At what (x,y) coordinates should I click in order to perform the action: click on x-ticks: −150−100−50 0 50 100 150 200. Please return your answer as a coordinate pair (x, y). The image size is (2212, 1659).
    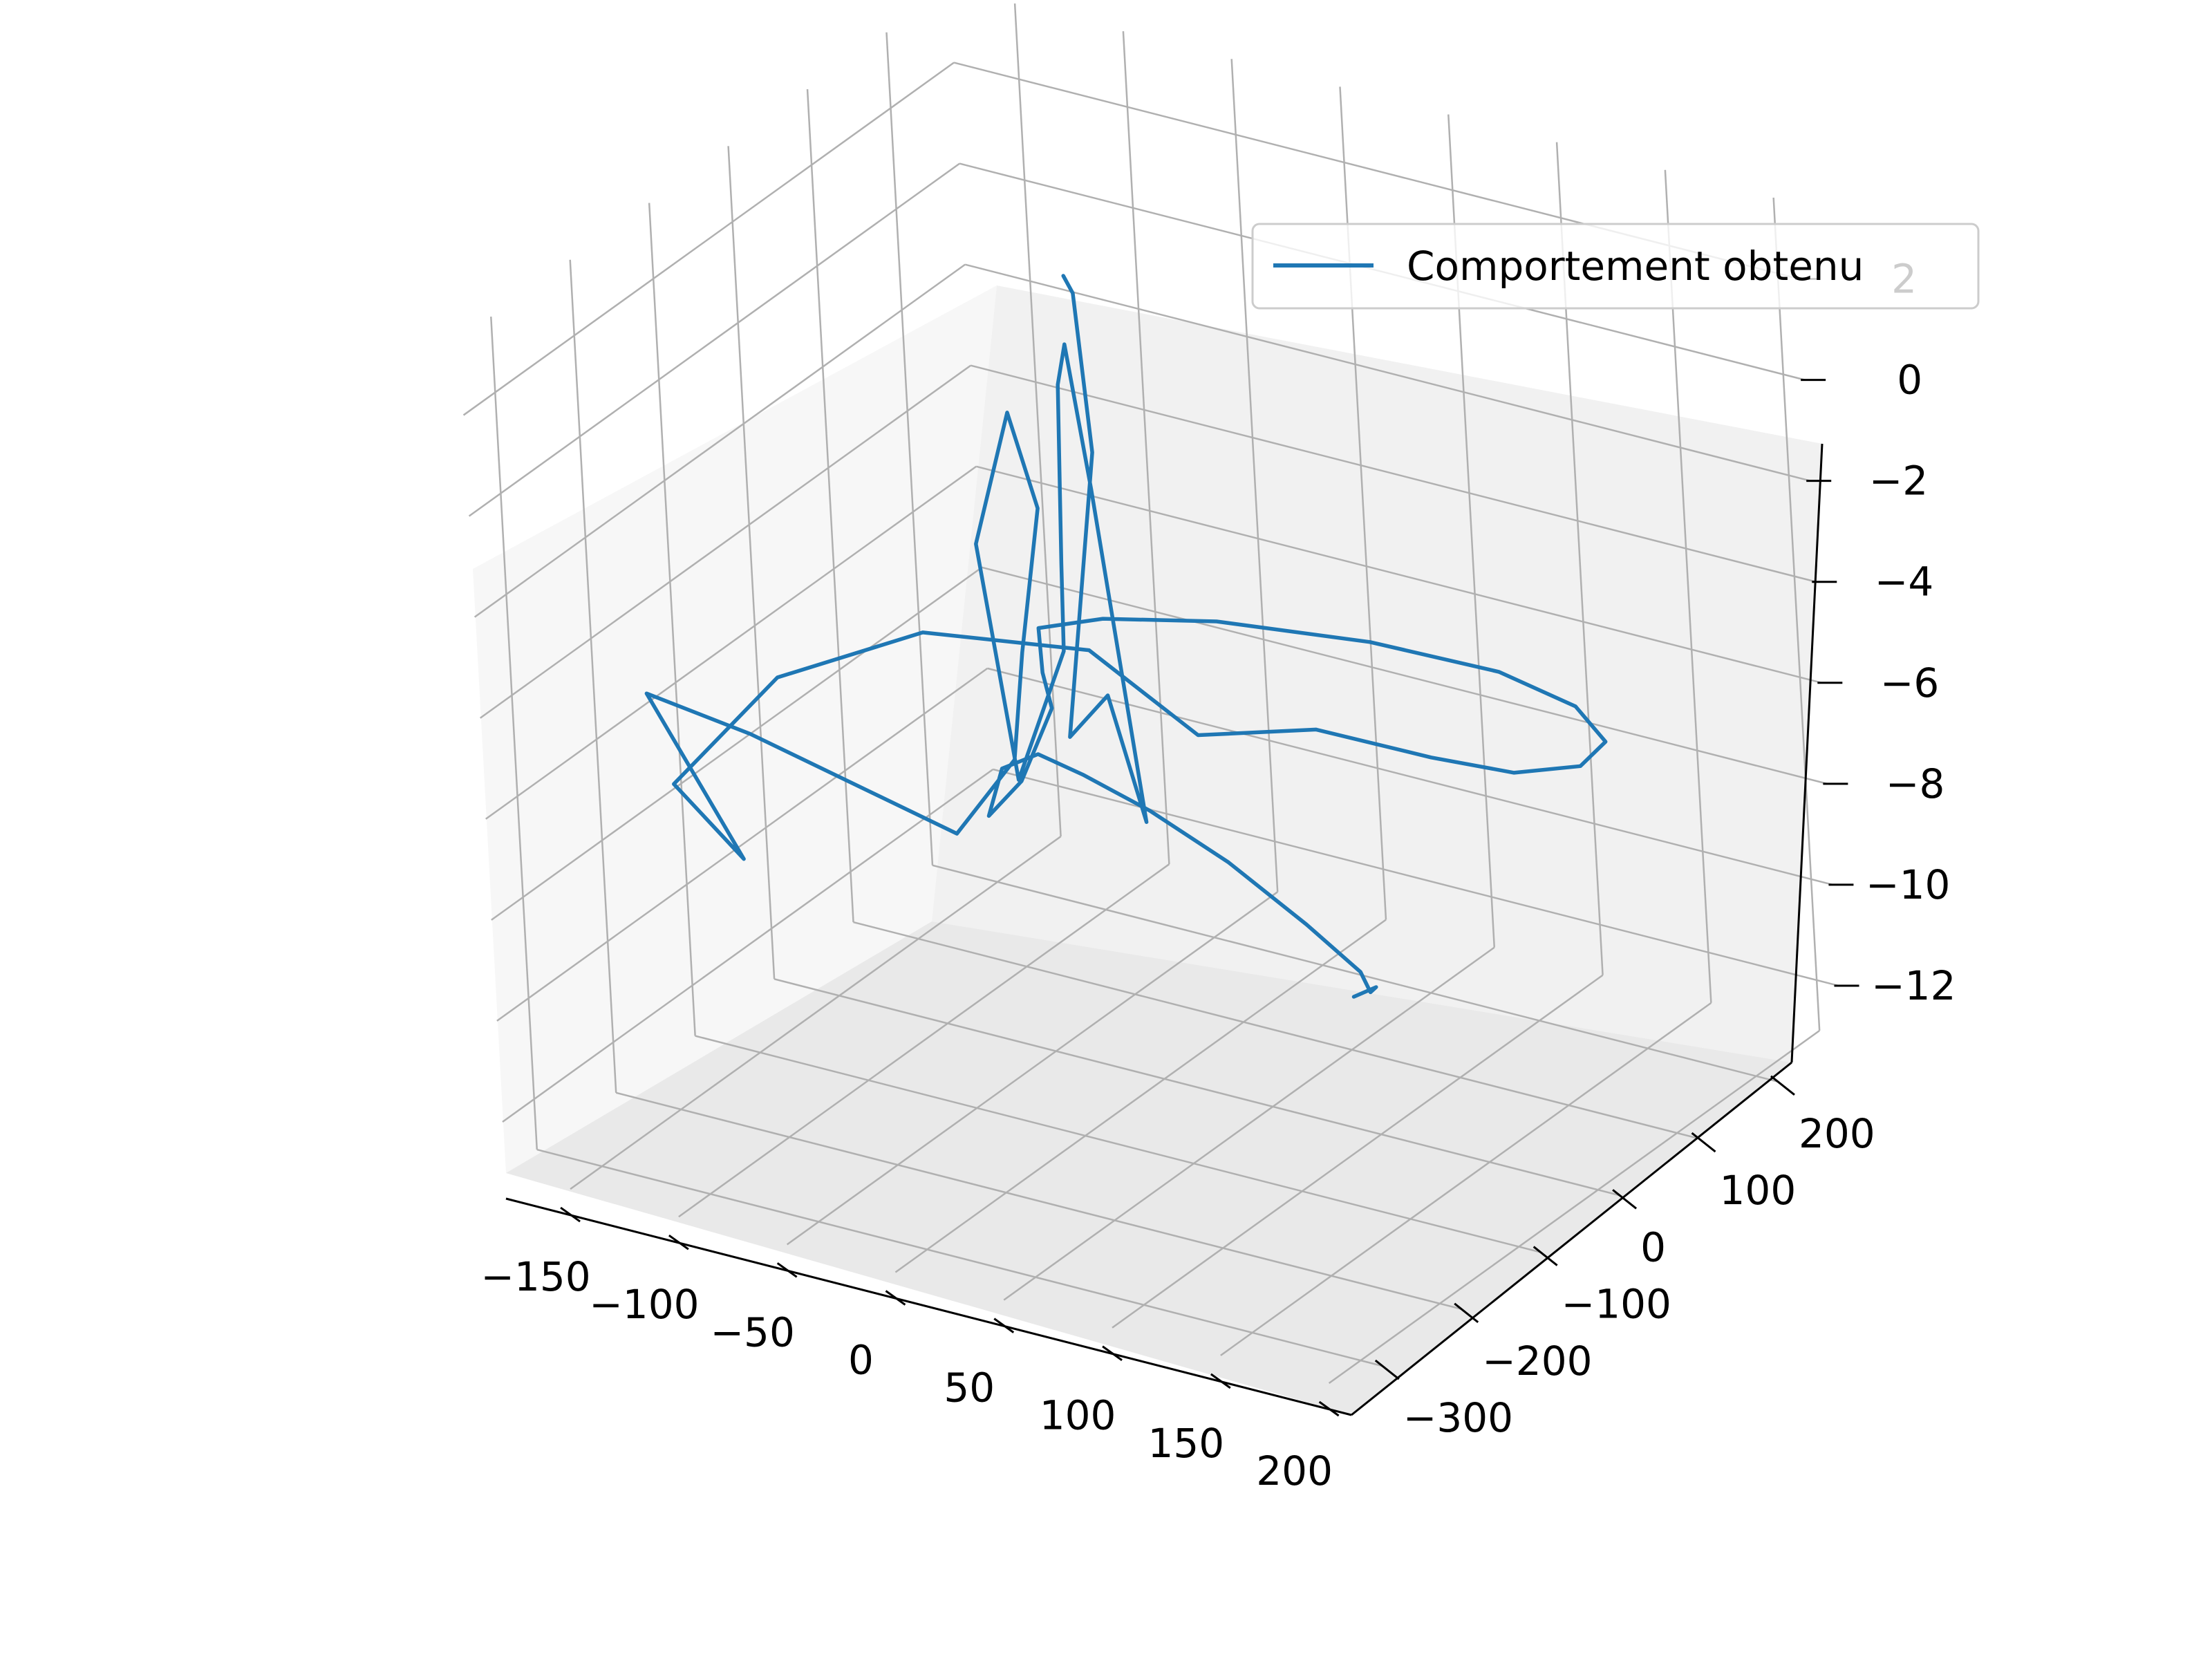
    Looking at the image, I should click on (910, 1350).